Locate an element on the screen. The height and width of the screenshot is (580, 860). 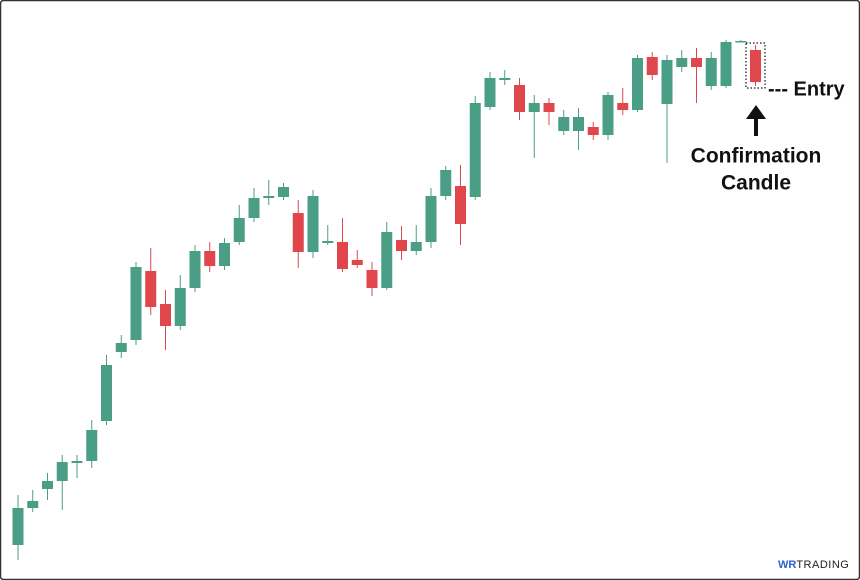
logo-text: TRADING is located at coordinates (822, 565).